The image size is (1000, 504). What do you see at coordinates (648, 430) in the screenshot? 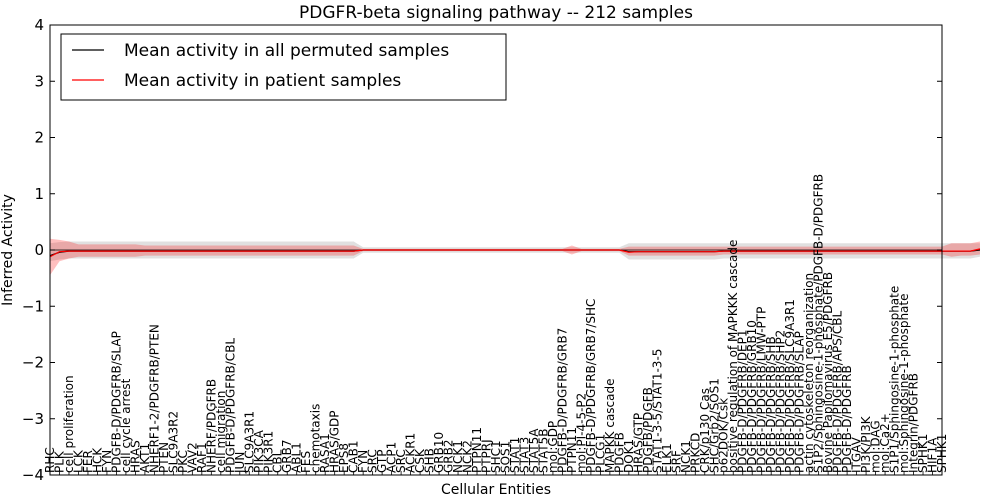
I see `x-tick-label: PDGFB/PDGFB` at bounding box center [648, 430].